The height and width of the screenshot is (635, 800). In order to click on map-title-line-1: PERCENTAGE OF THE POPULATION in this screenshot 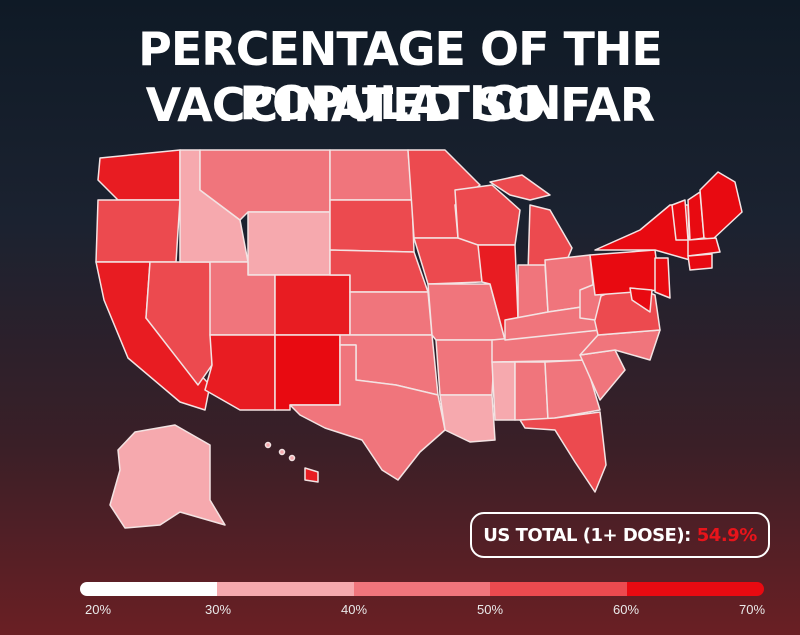, I will do `click(400, 76)`.